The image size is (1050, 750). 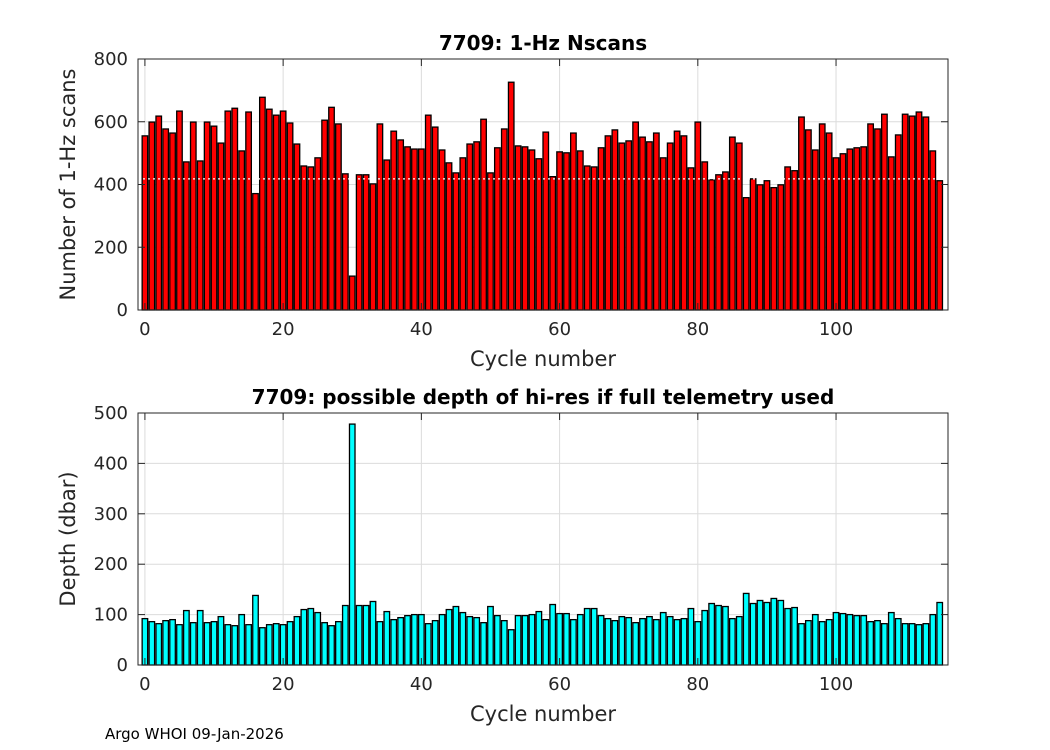 What do you see at coordinates (559, 684) in the screenshot?
I see `x-tick-label: 60` at bounding box center [559, 684].